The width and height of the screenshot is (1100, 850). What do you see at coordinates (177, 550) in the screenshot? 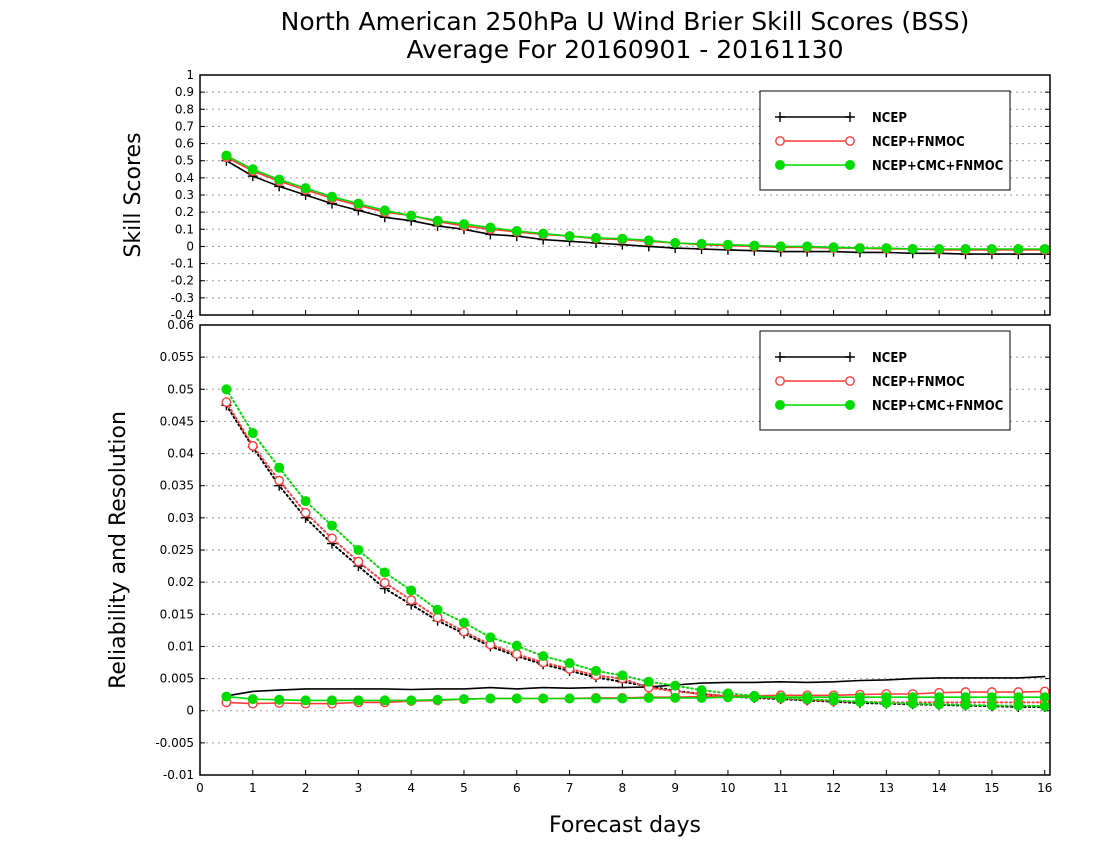
I see `y-tick-label: 0.025` at bounding box center [177, 550].